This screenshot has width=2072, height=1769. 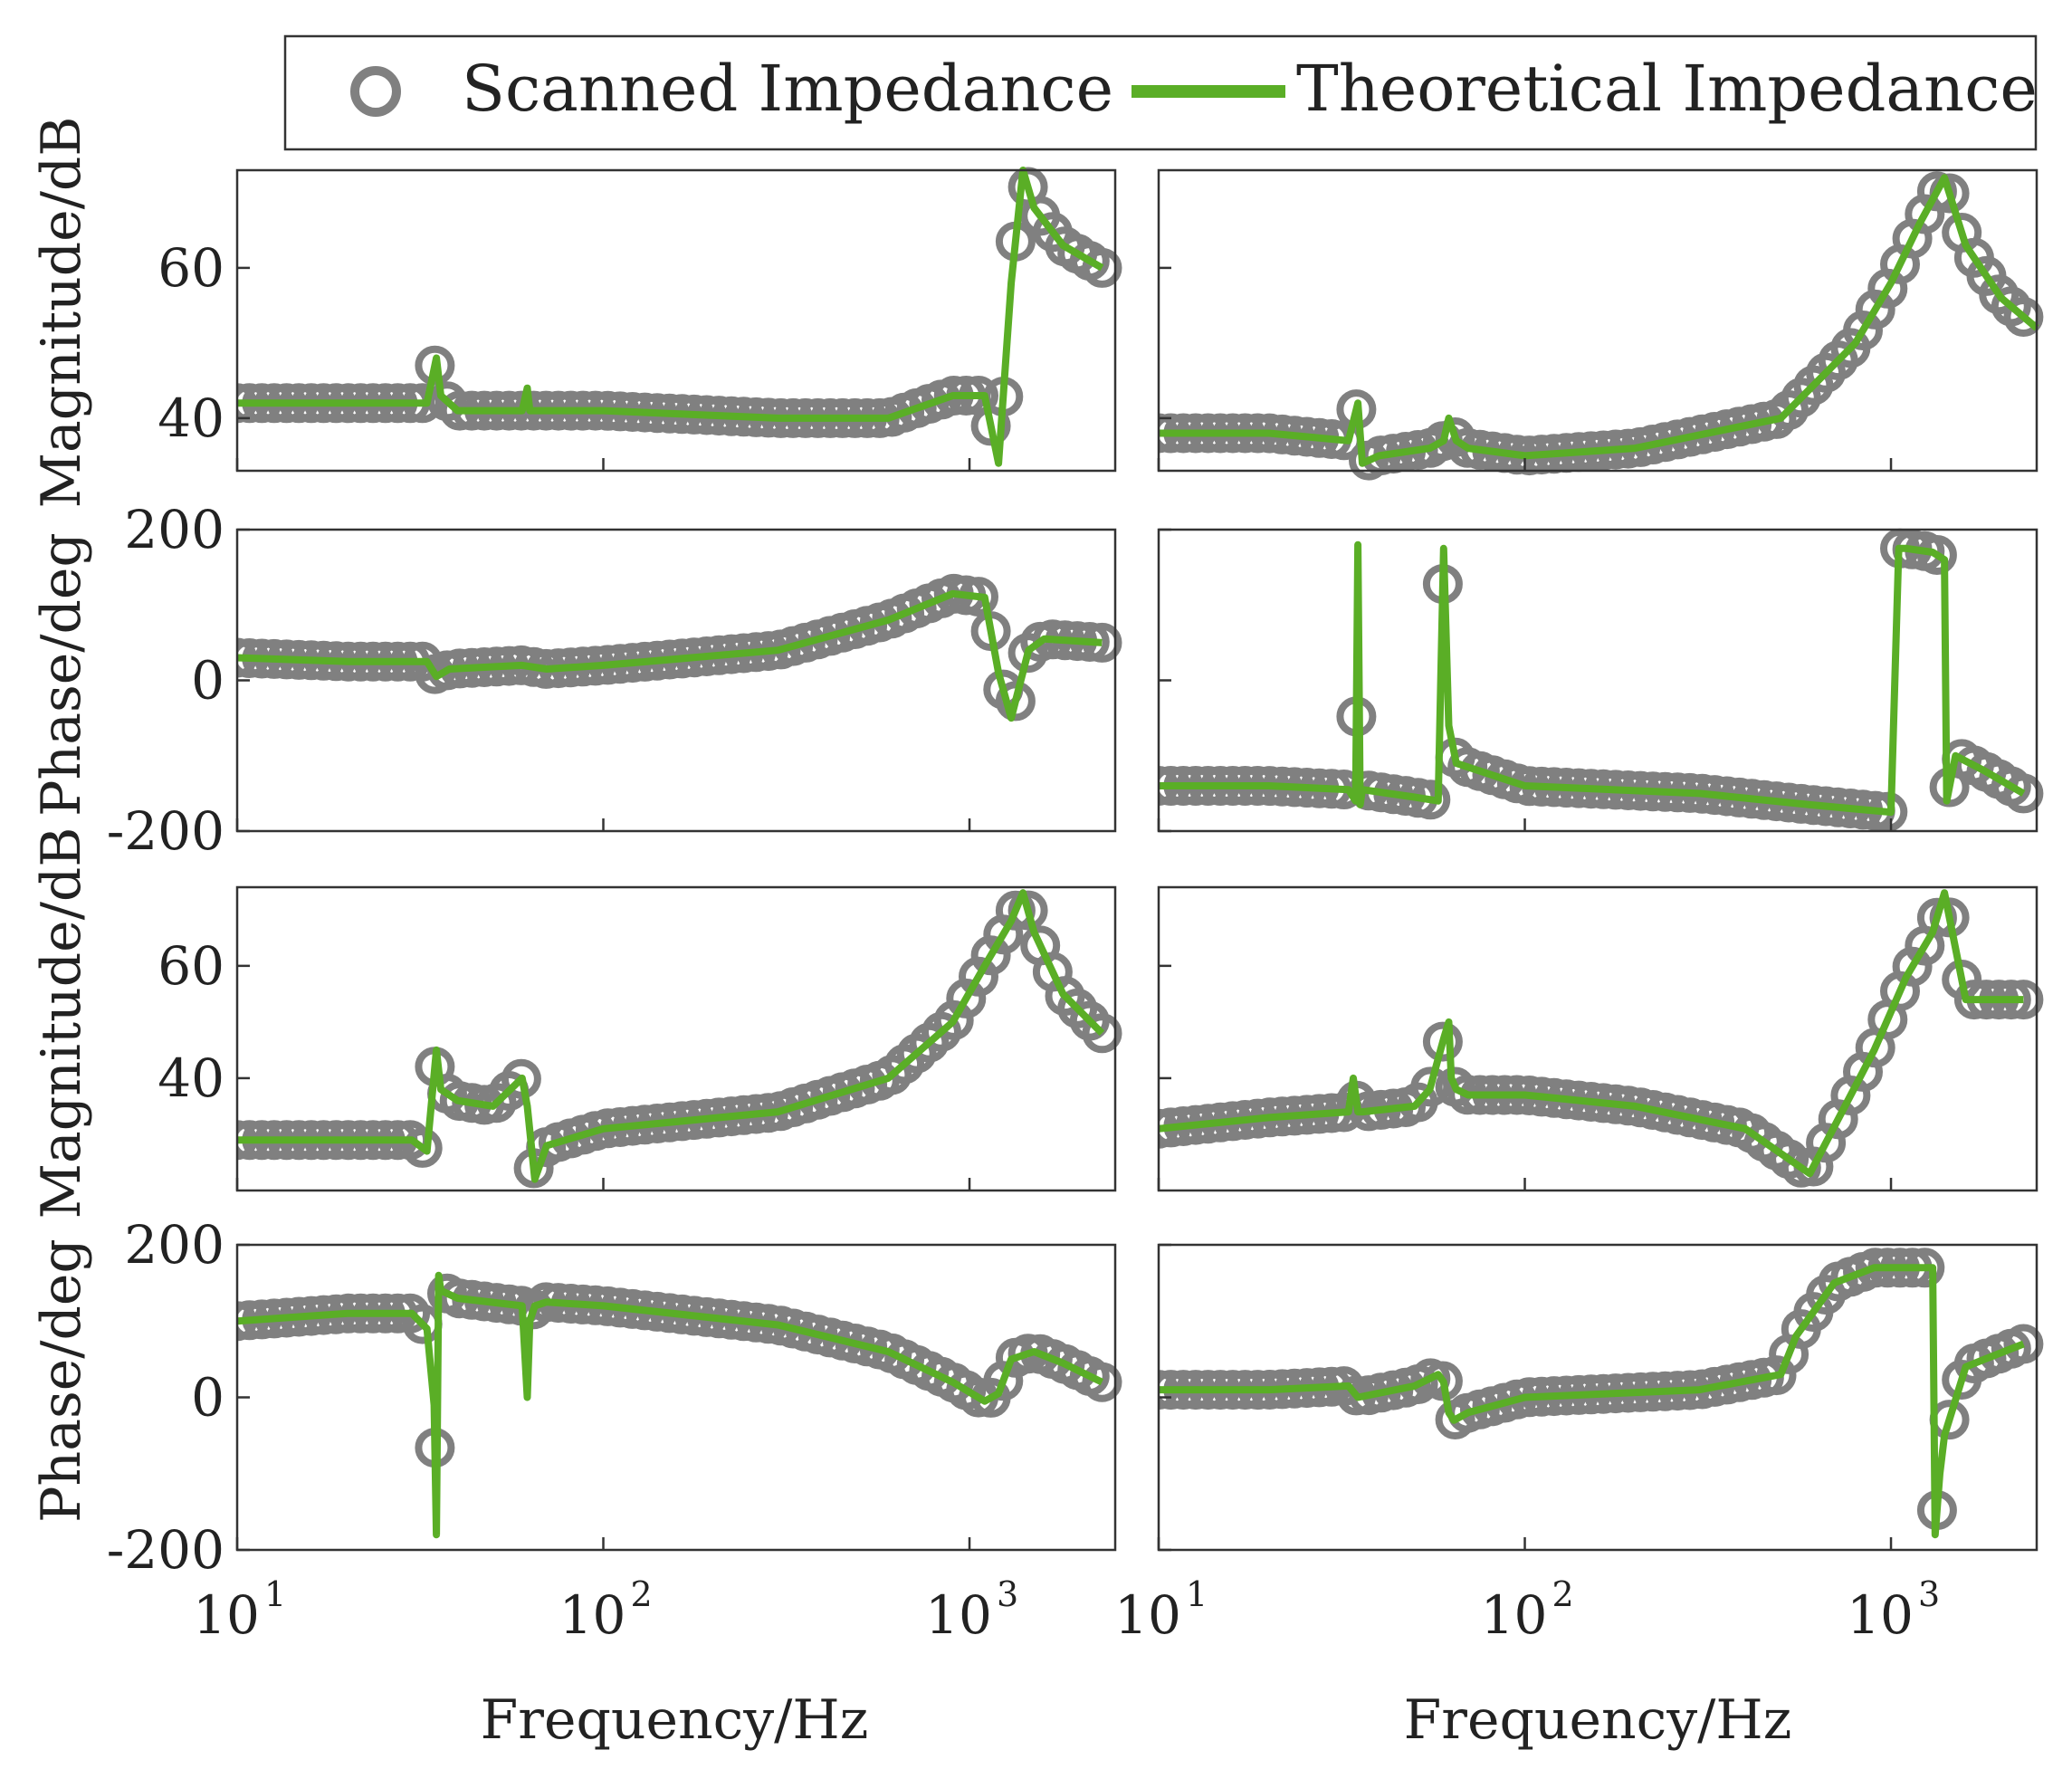 I want to click on panel-ph1: -200 0 200, so click(x=614, y=680).